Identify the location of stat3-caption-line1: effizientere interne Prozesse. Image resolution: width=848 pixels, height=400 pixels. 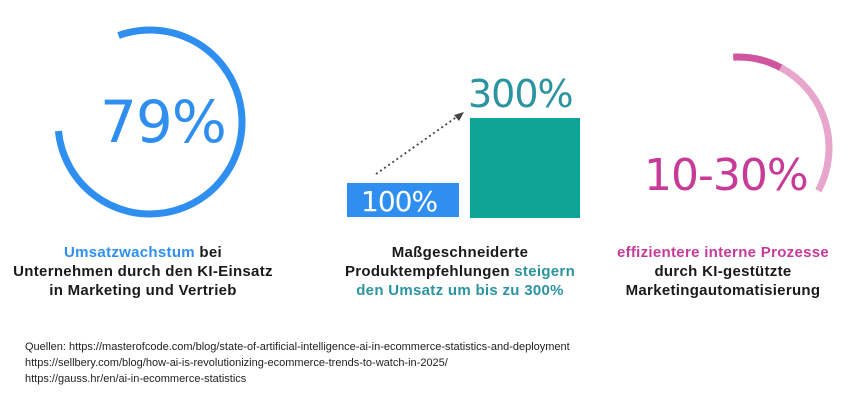
(723, 252).